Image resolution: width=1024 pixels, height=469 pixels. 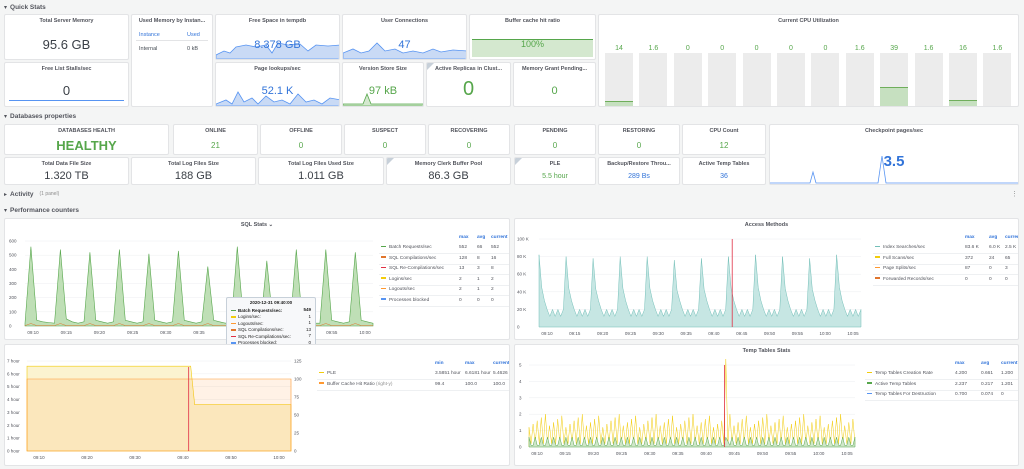 I want to click on x-tick-label: 09:30, so click(x=135, y=457).